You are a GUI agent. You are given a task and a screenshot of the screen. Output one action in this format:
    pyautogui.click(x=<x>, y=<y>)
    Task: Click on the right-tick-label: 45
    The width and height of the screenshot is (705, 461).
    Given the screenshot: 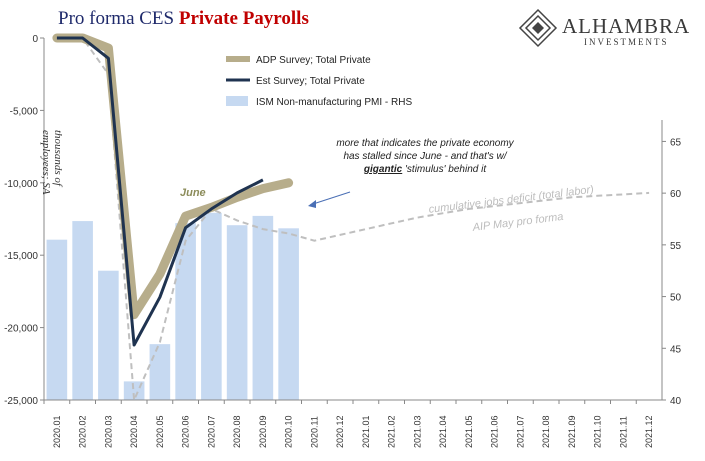 What is the action you would take?
    pyautogui.click(x=676, y=349)
    